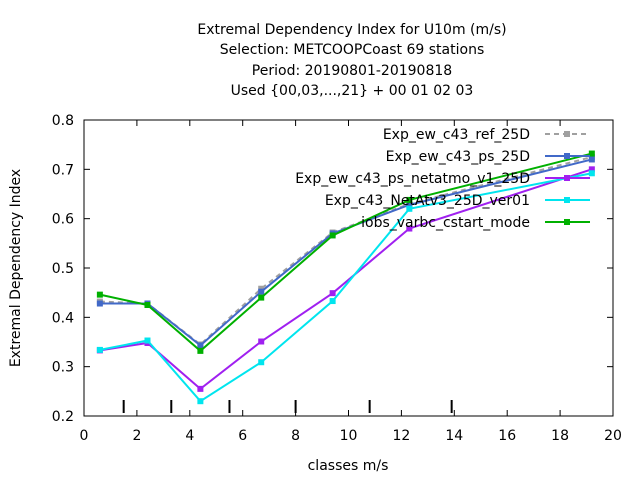 The height and width of the screenshot is (480, 640). I want to click on x-tick-label: 12, so click(401, 436).